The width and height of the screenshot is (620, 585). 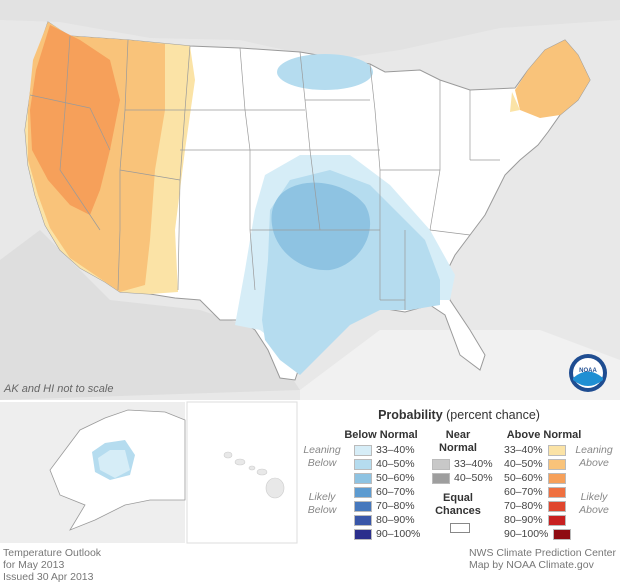 What do you see at coordinates (384, 464) in the screenshot?
I see `below-item-1: 40–50%` at bounding box center [384, 464].